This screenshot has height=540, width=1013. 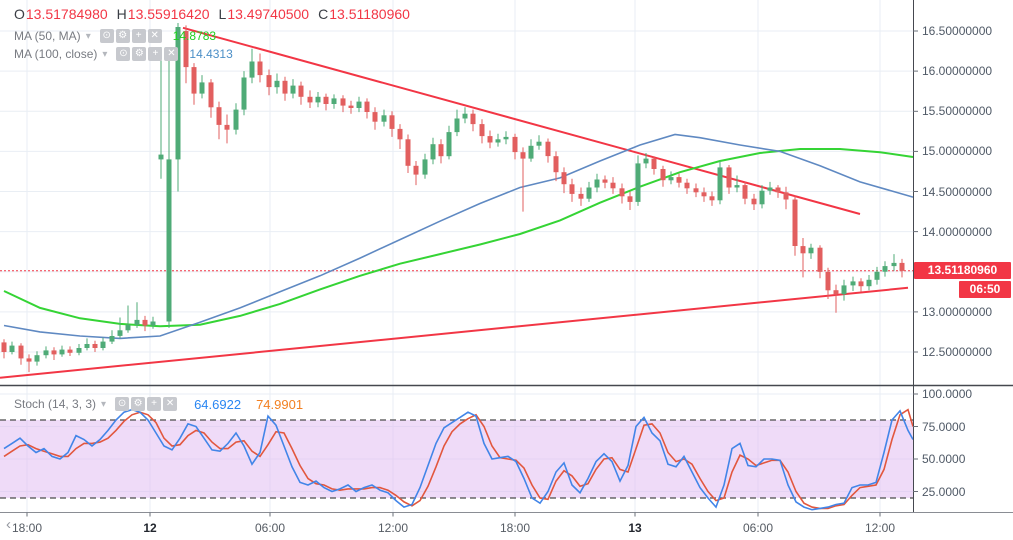 I want to click on close-value: C 13.51180960, so click(x=364, y=14).